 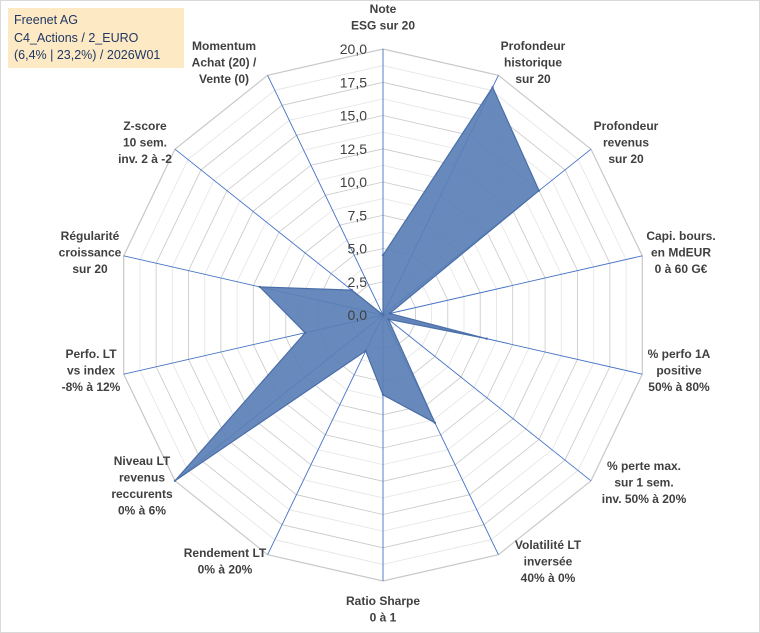 What do you see at coordinates (679, 387) in the screenshot?
I see `axis-label-line: 50% à 80%` at bounding box center [679, 387].